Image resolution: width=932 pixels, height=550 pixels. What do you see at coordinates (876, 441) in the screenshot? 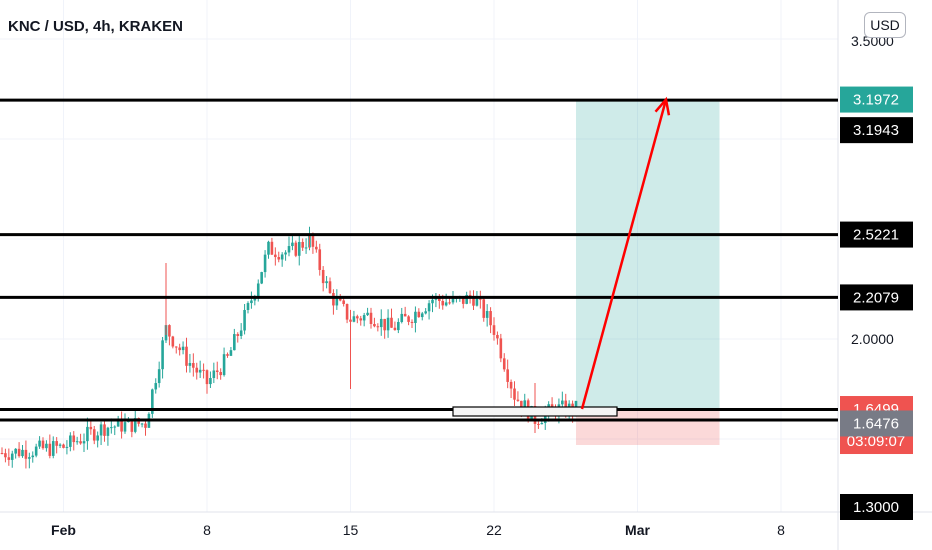
I see `price-axis-label: 03:09:07` at bounding box center [876, 441].